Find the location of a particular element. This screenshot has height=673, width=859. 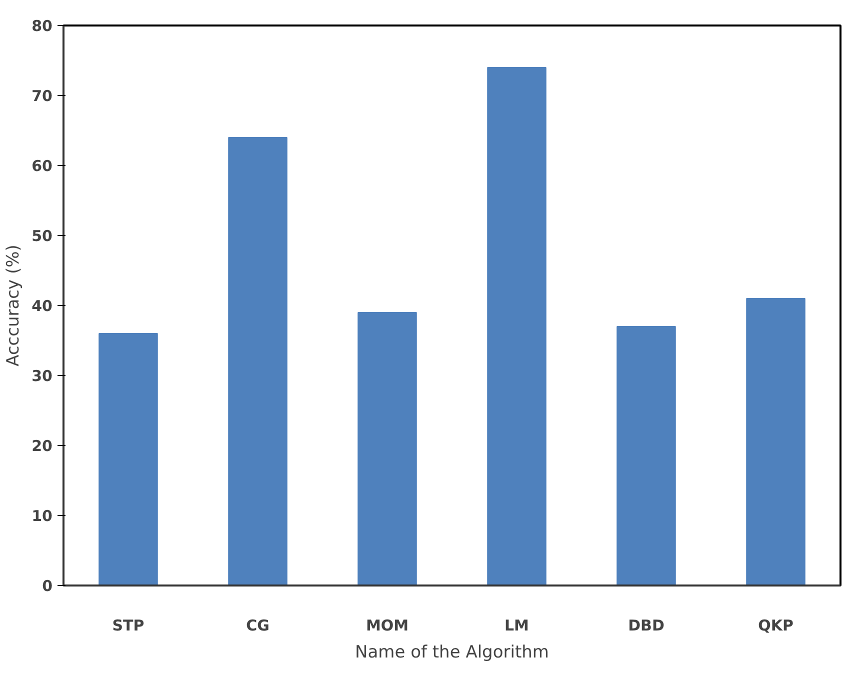

y-axis-title: Acccuracy (%) is located at coordinates (14, 305).